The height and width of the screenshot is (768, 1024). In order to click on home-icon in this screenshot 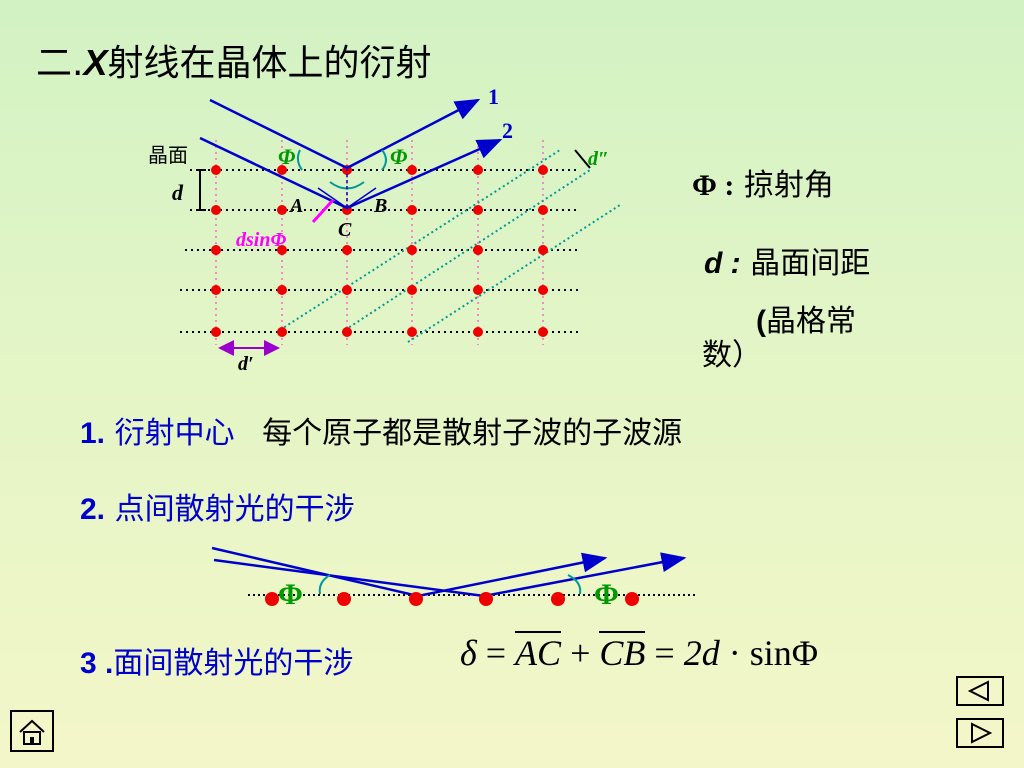, I will do `click(32, 732)`.